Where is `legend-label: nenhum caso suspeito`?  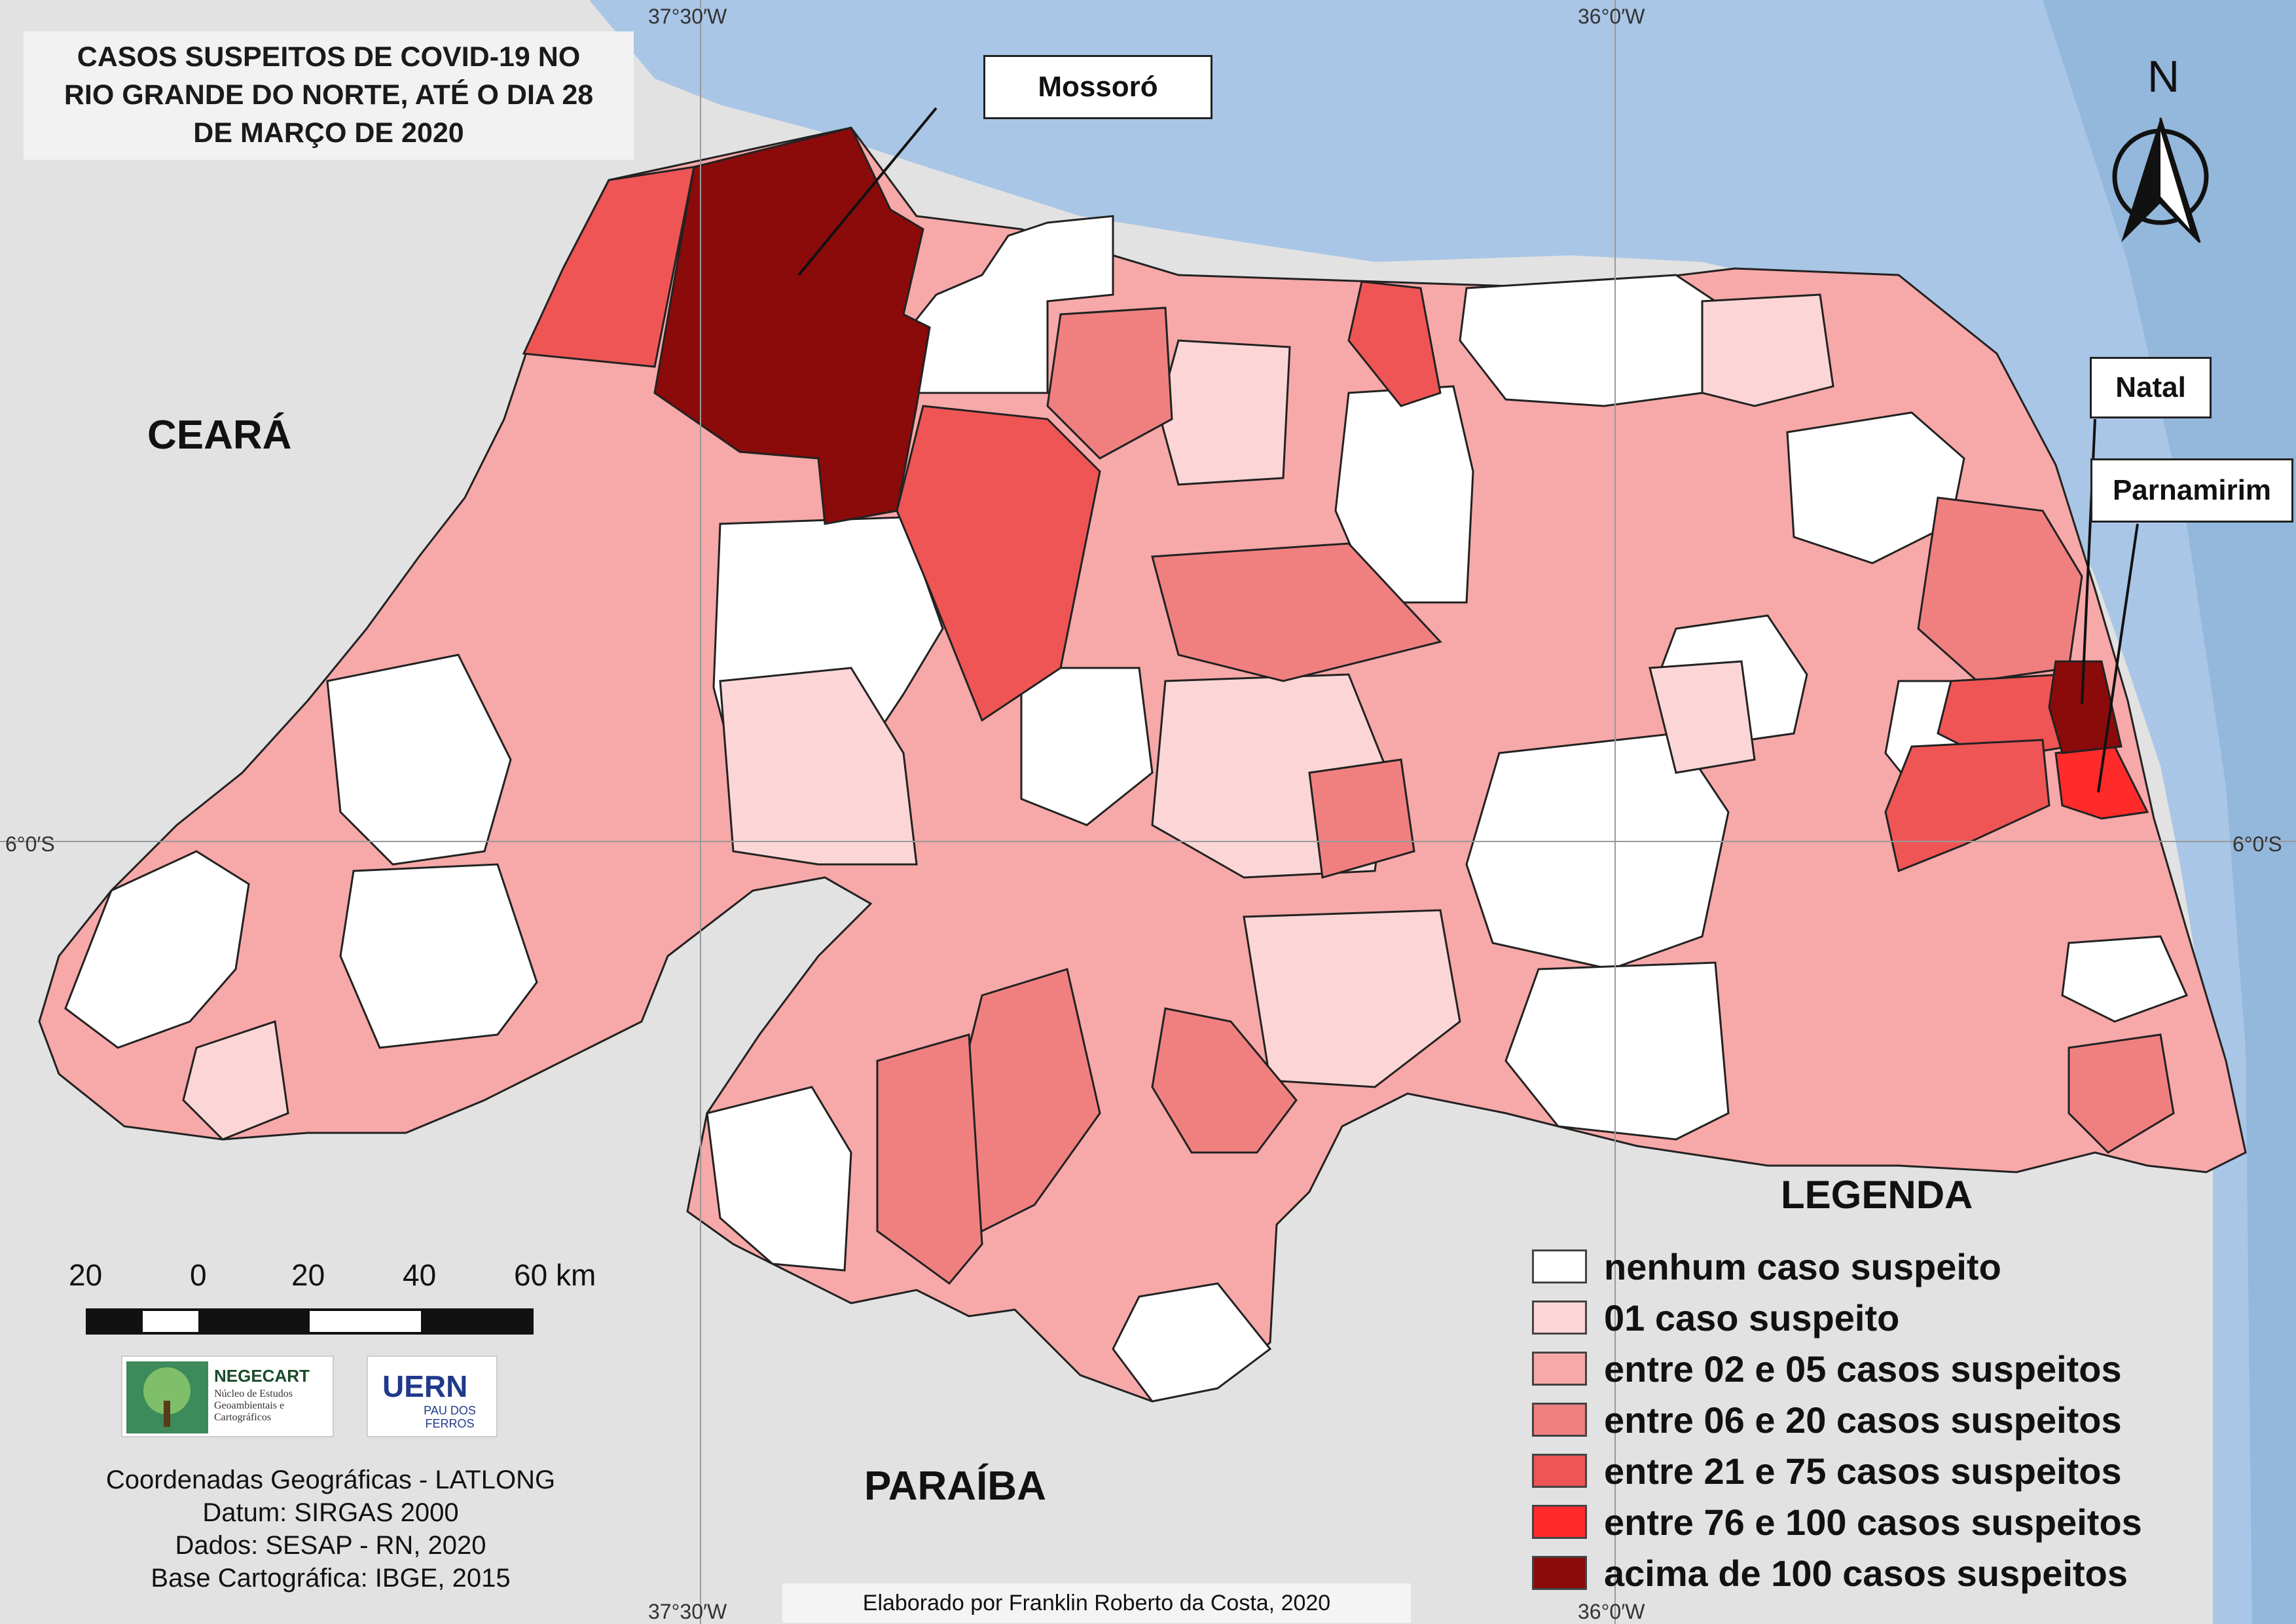
legend-label: nenhum caso suspeito is located at coordinates (1802, 1266).